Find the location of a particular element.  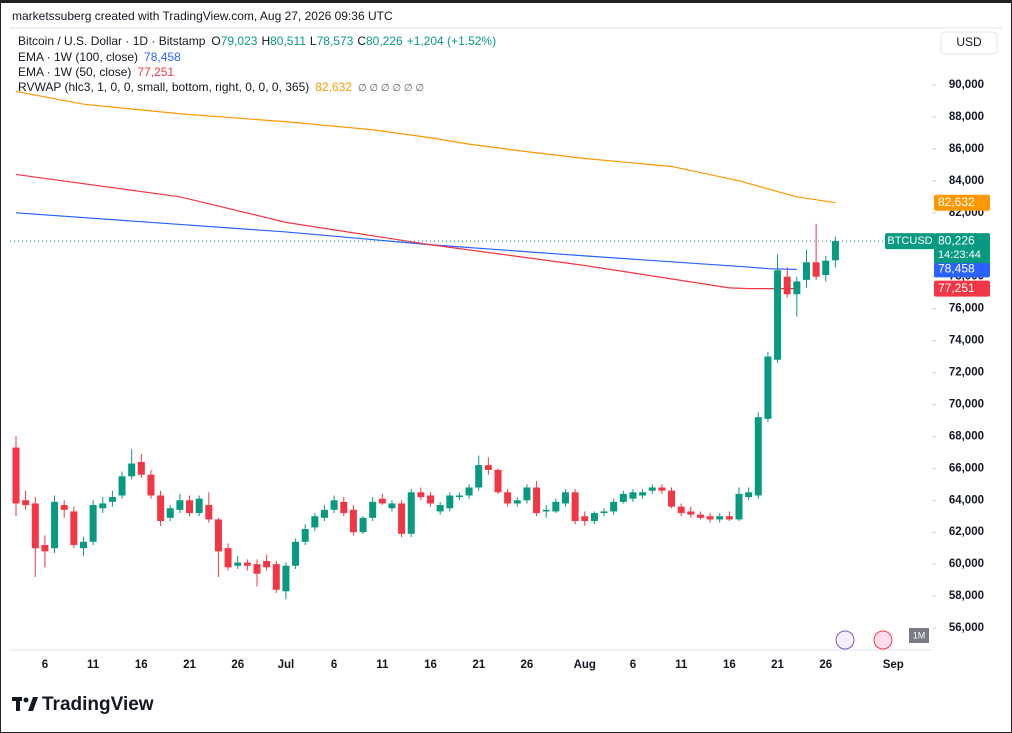

legend-value: 80,226 is located at coordinates (384, 41).